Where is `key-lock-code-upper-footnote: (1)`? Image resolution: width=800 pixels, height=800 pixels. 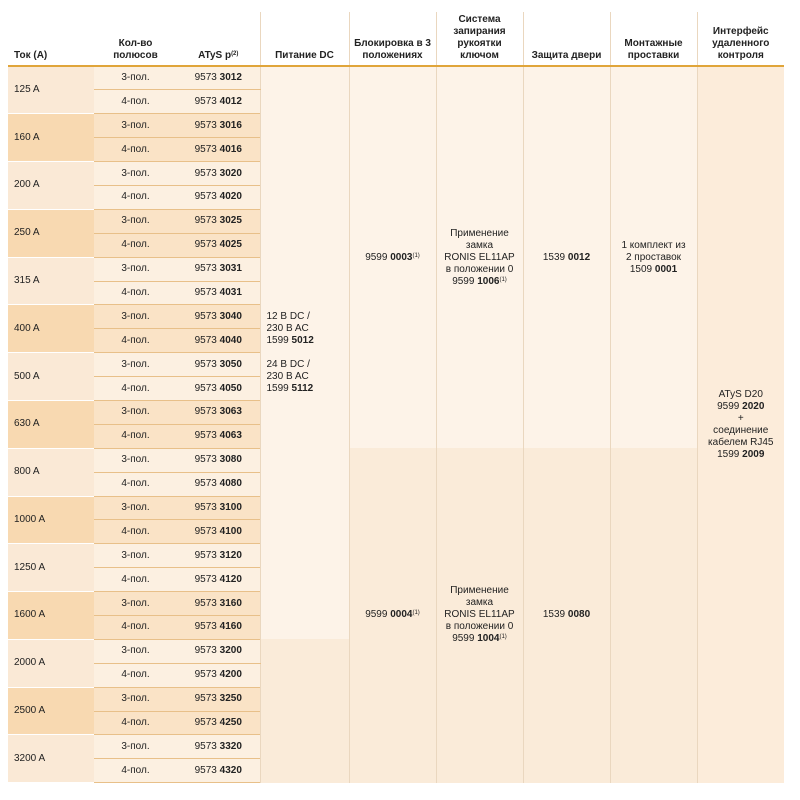 key-lock-code-upper-footnote: (1) is located at coordinates (503, 279).